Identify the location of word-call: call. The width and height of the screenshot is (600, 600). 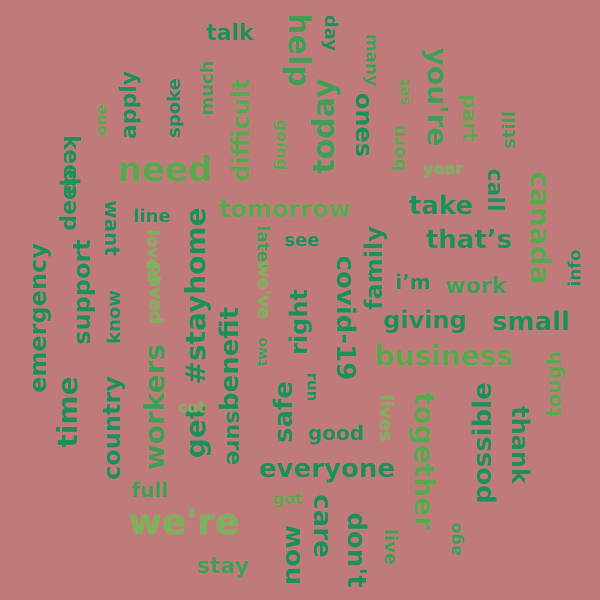
(494, 190).